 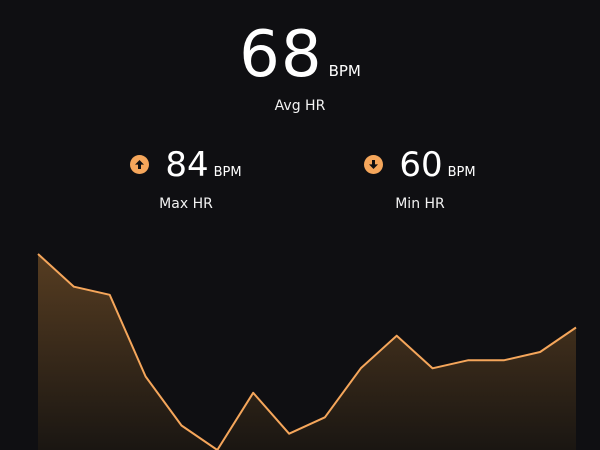 I want to click on min-hr-value-row: 60 BPM, so click(x=420, y=165).